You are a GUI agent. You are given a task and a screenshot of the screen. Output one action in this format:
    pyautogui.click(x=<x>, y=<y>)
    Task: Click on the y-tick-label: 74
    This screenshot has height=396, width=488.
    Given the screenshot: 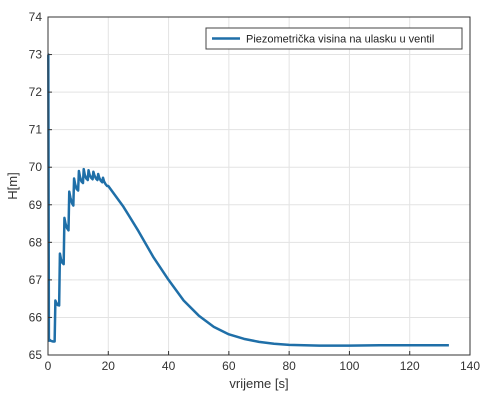 What is the action you would take?
    pyautogui.click(x=36, y=17)
    